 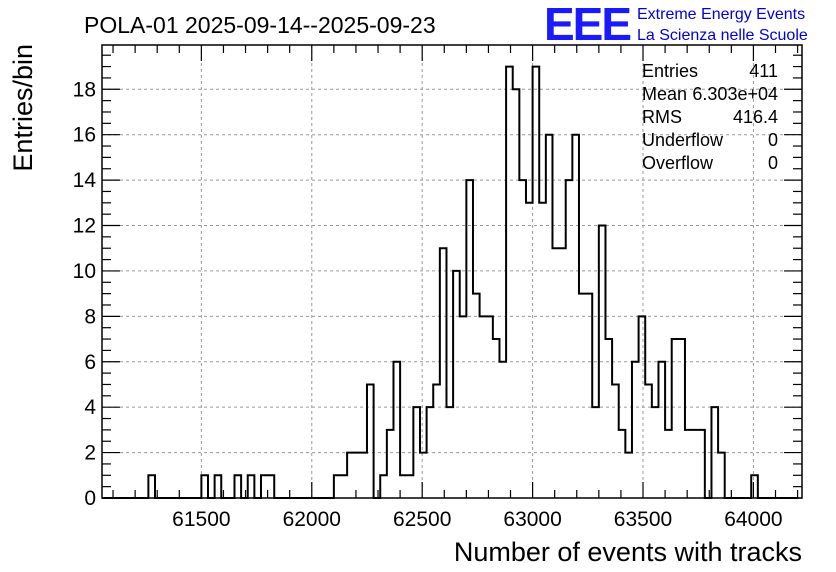 I want to click on x-axis-title: Number of events with tracks, so click(x=628, y=552).